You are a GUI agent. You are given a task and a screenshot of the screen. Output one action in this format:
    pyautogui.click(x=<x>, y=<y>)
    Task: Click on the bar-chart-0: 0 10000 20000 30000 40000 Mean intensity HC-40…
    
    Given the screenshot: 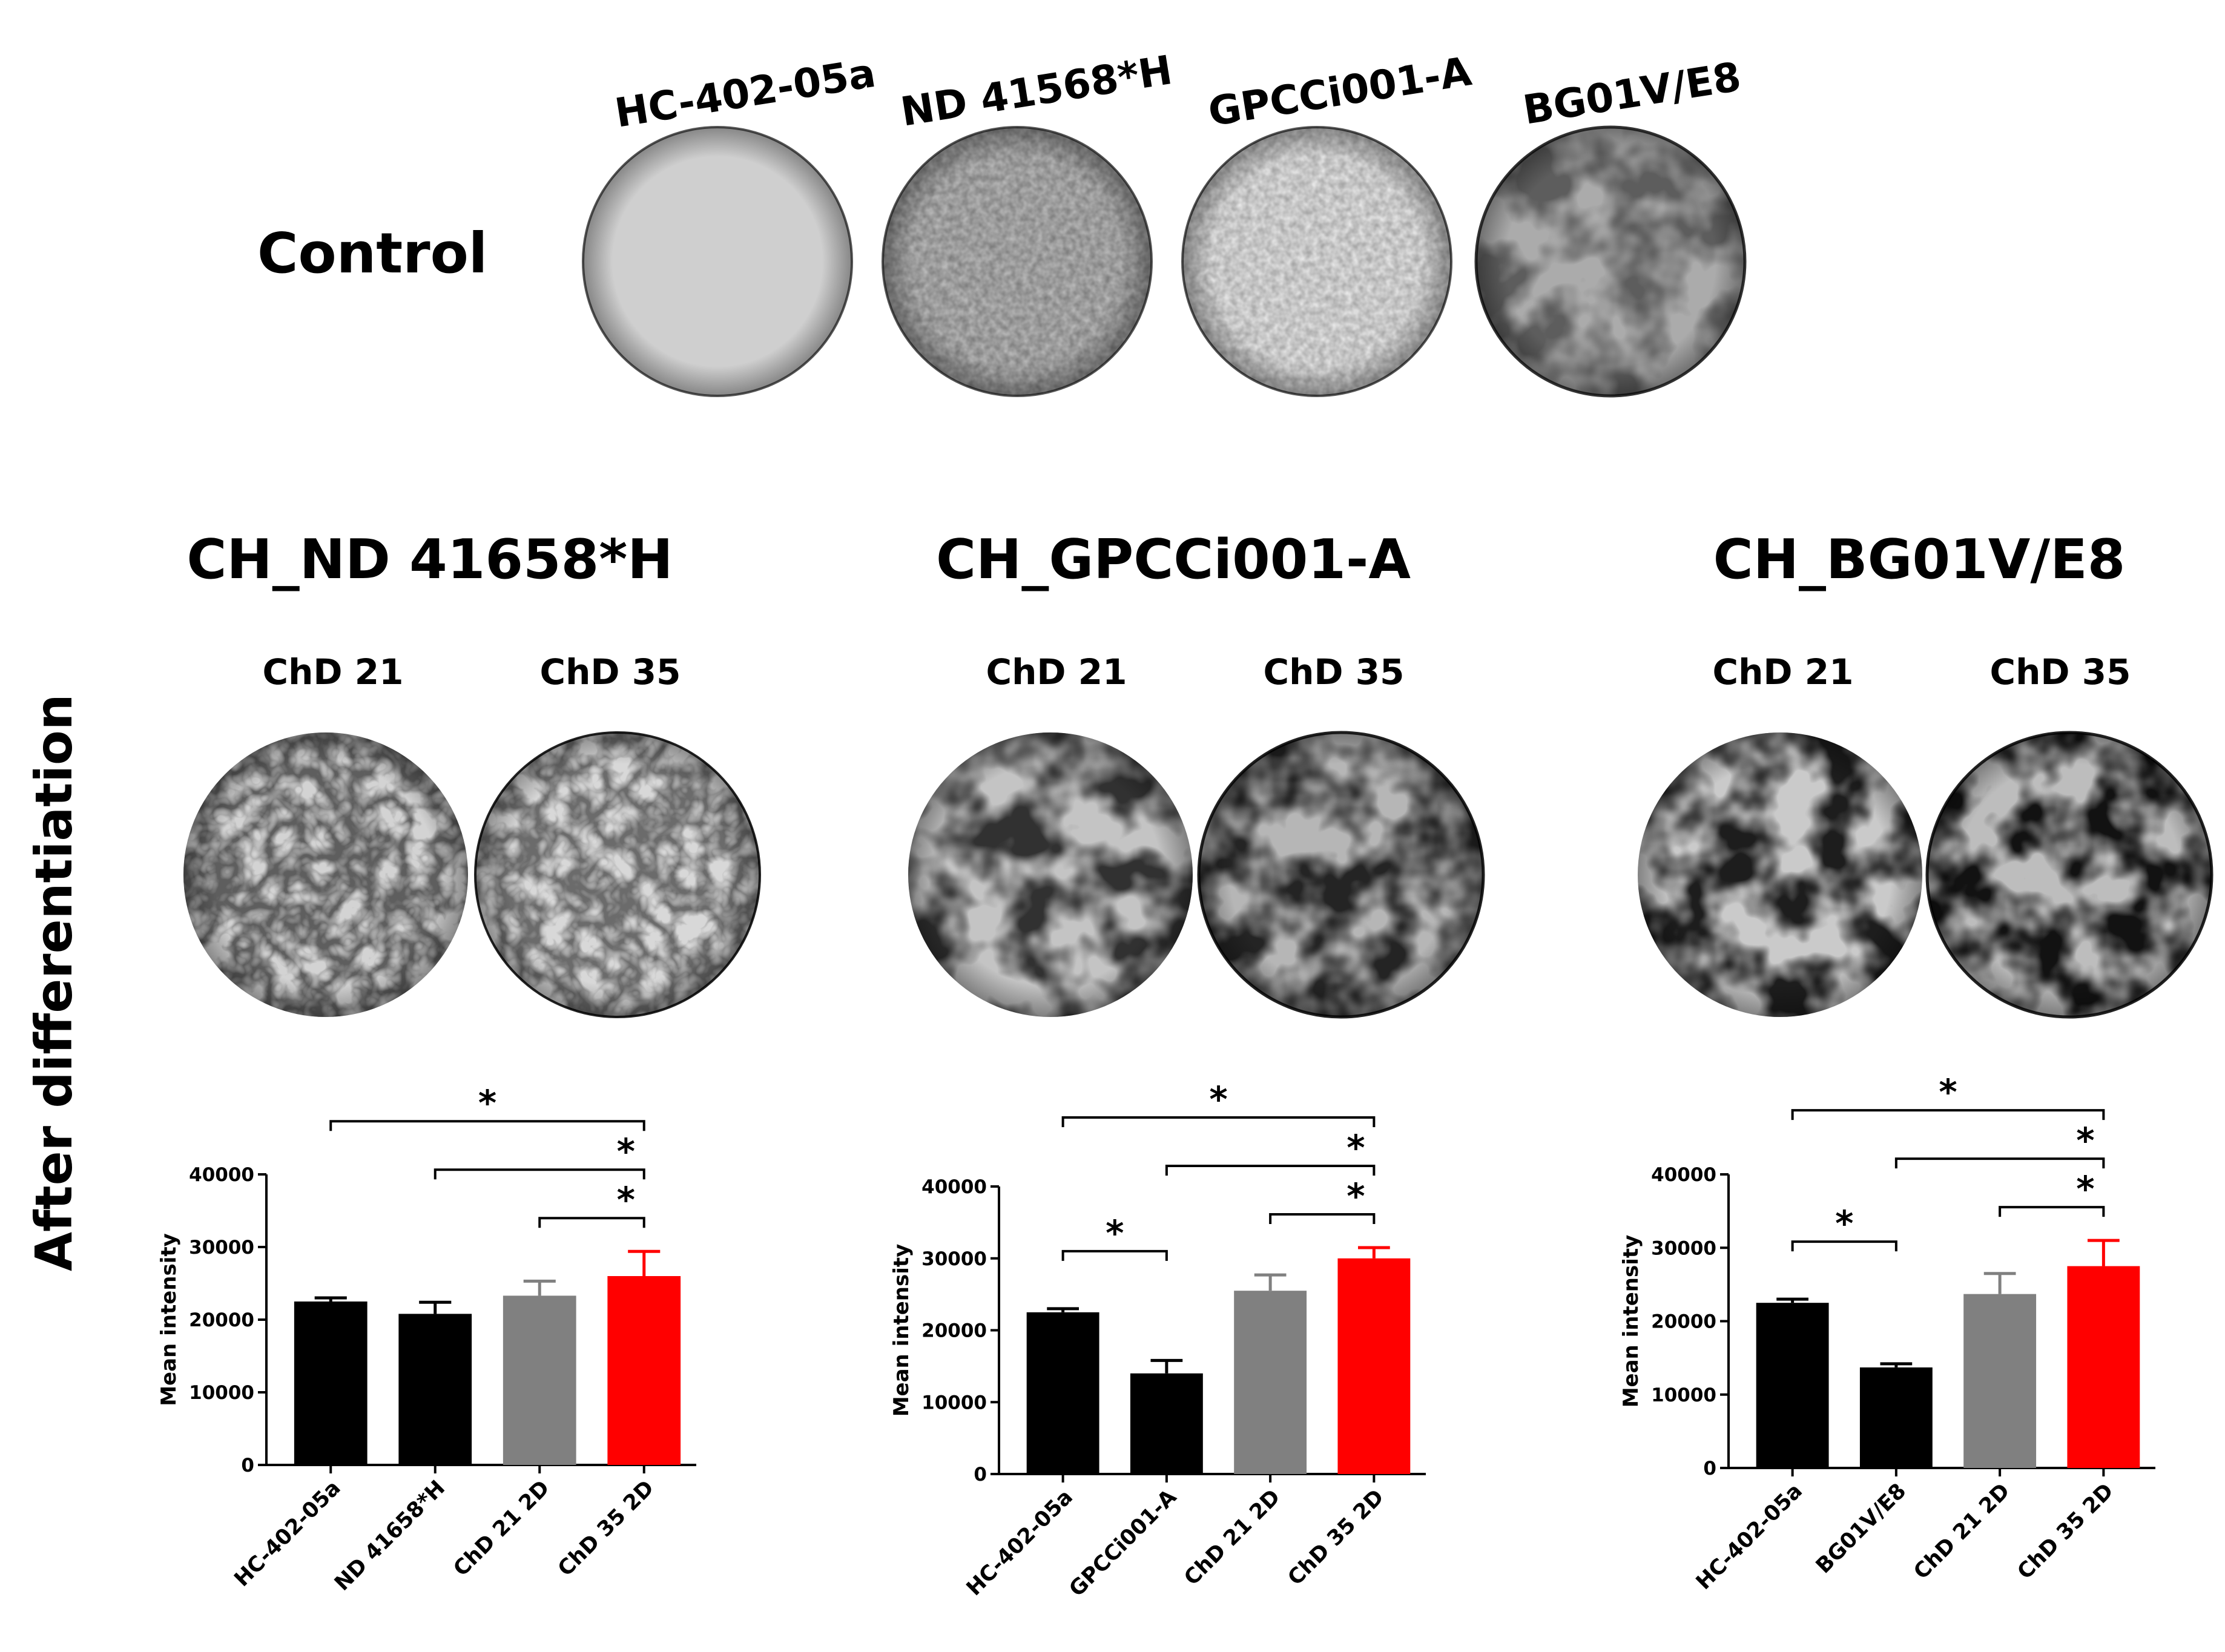 What is the action you would take?
    pyautogui.click(x=427, y=1339)
    